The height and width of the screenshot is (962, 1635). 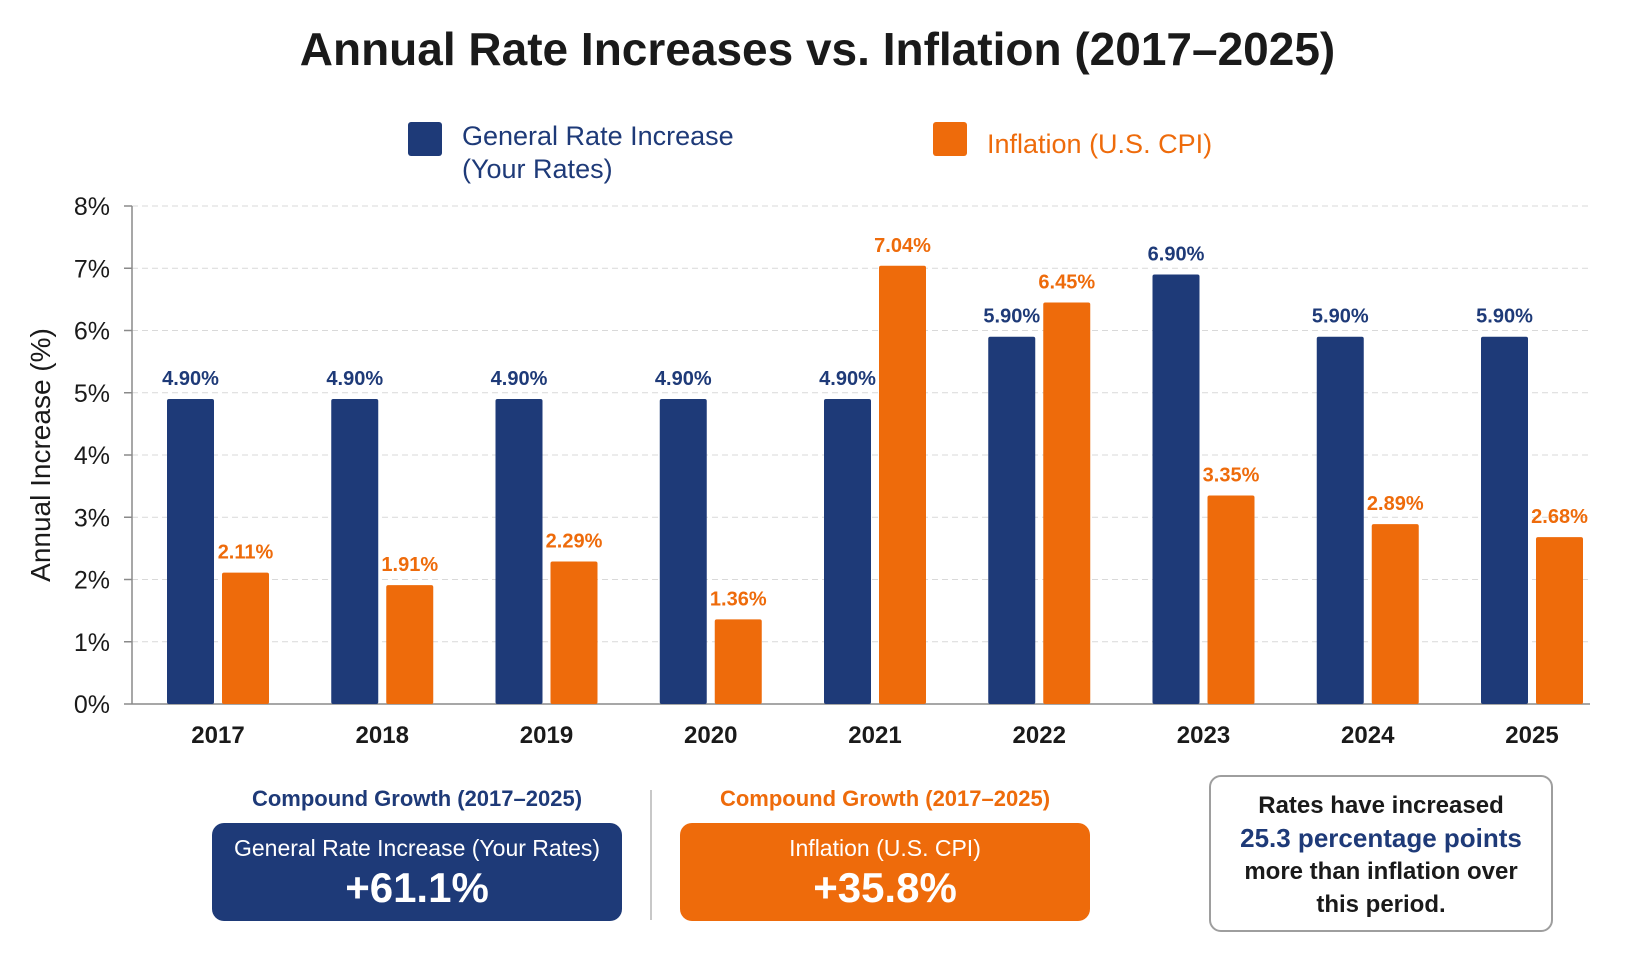 What do you see at coordinates (537, 169) in the screenshot?
I see `legend-label-line2: (Your Rates)` at bounding box center [537, 169].